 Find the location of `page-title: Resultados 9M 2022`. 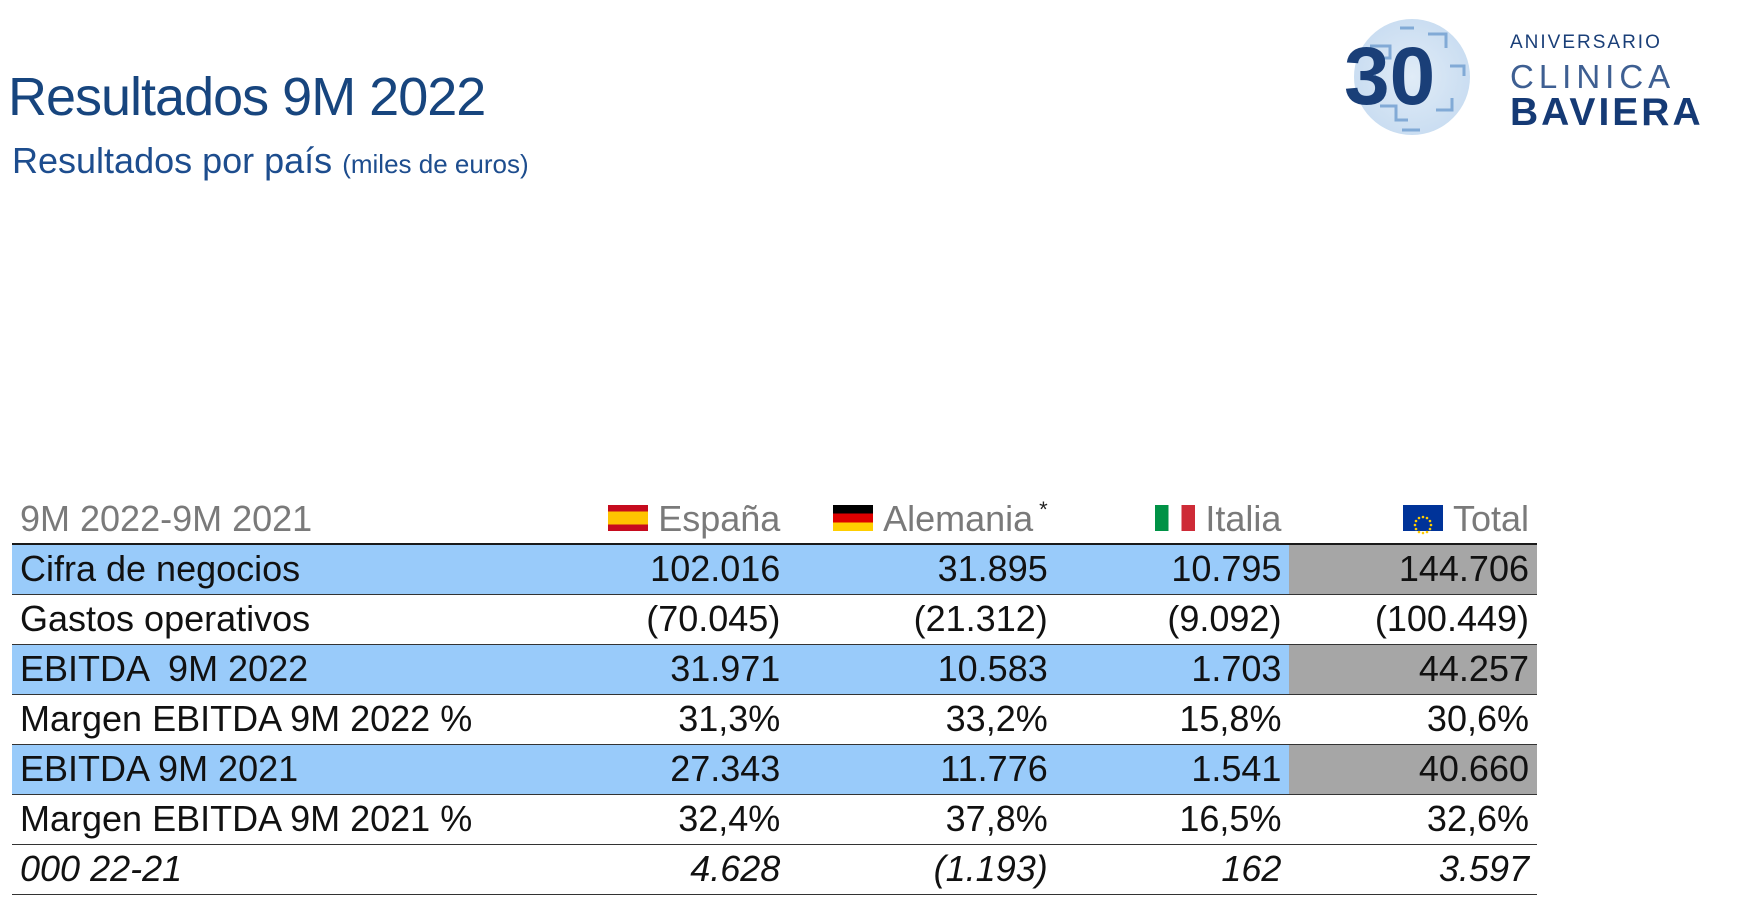

page-title: Resultados 9M 2022 is located at coordinates (247, 97).